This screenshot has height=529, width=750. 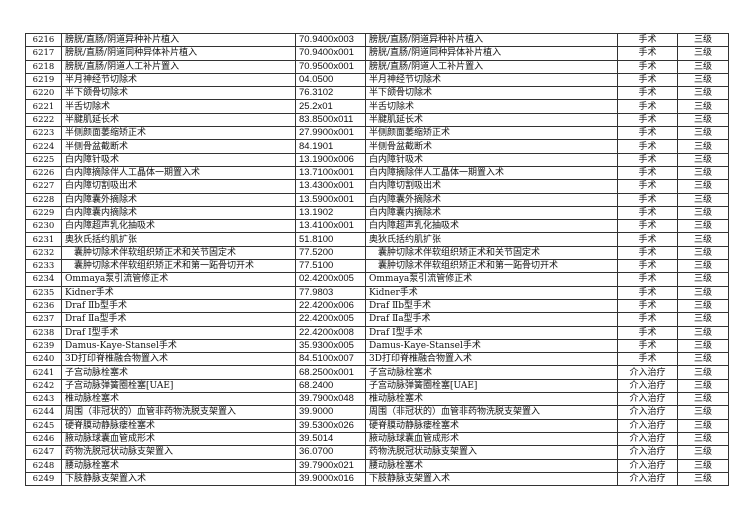 What do you see at coordinates (330, 53) in the screenshot?
I see `procedure-code-cell: 70.9400x001` at bounding box center [330, 53].